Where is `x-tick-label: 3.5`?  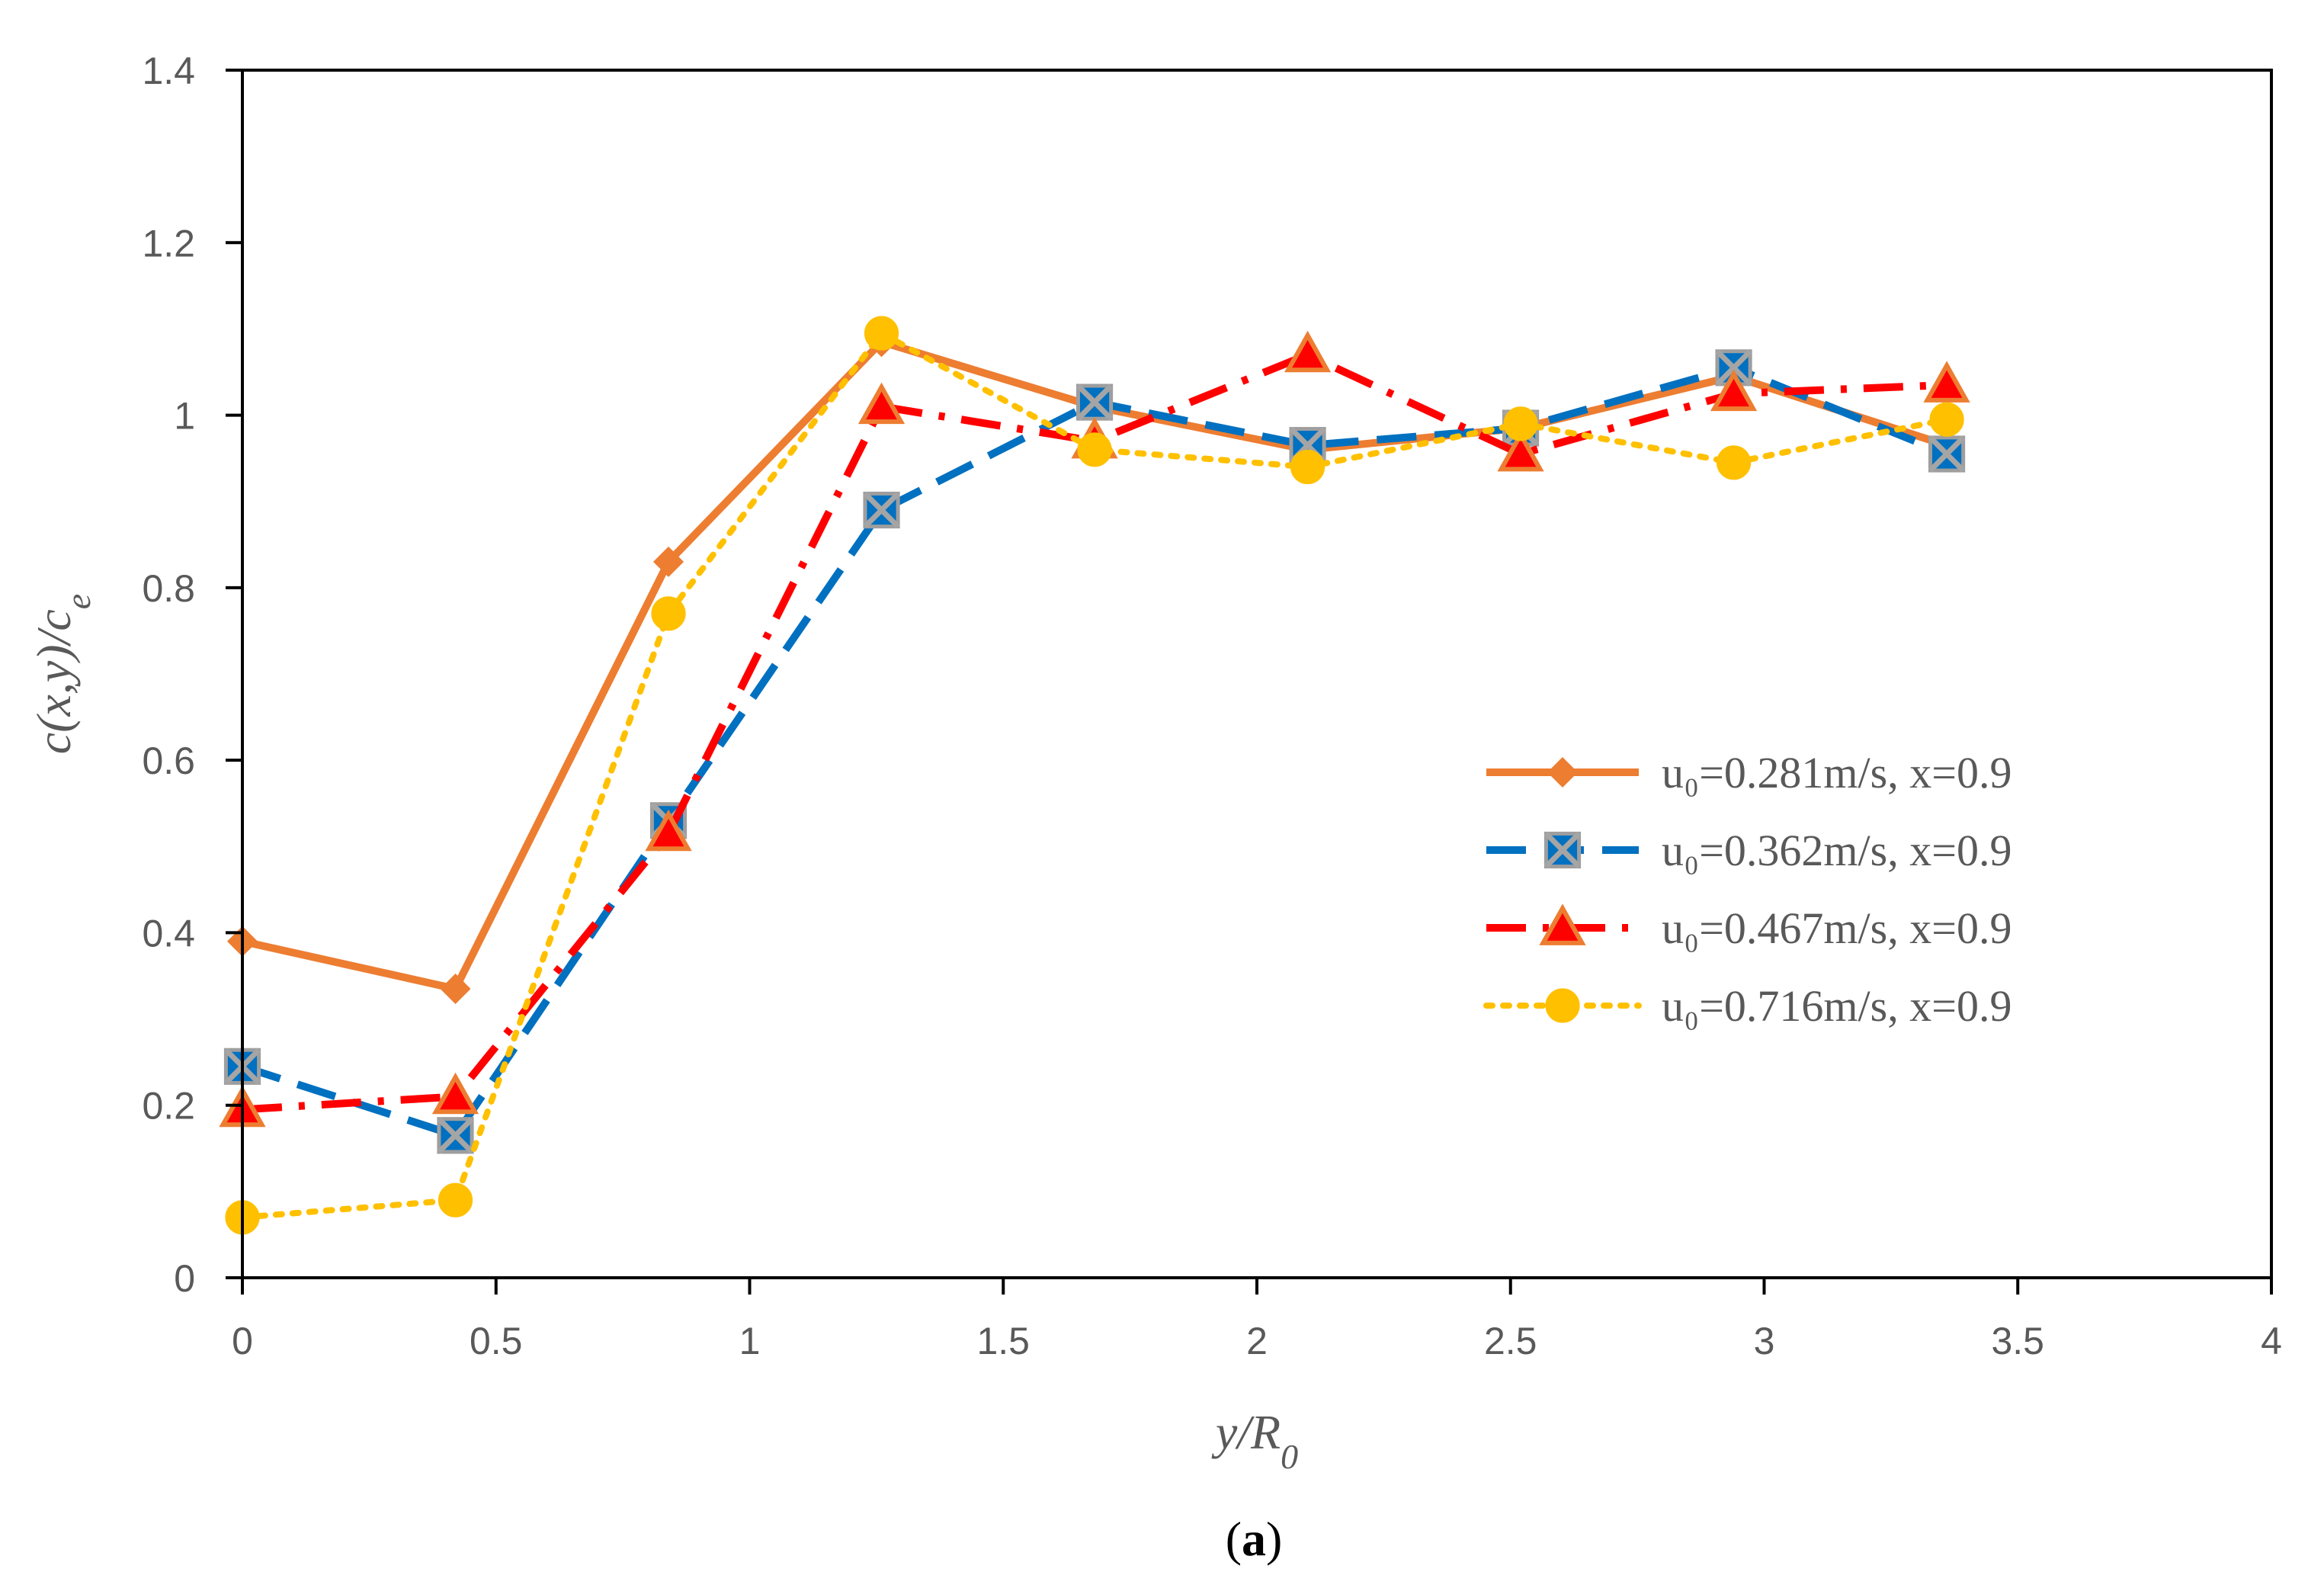 x-tick-label: 3.5 is located at coordinates (2017, 1341).